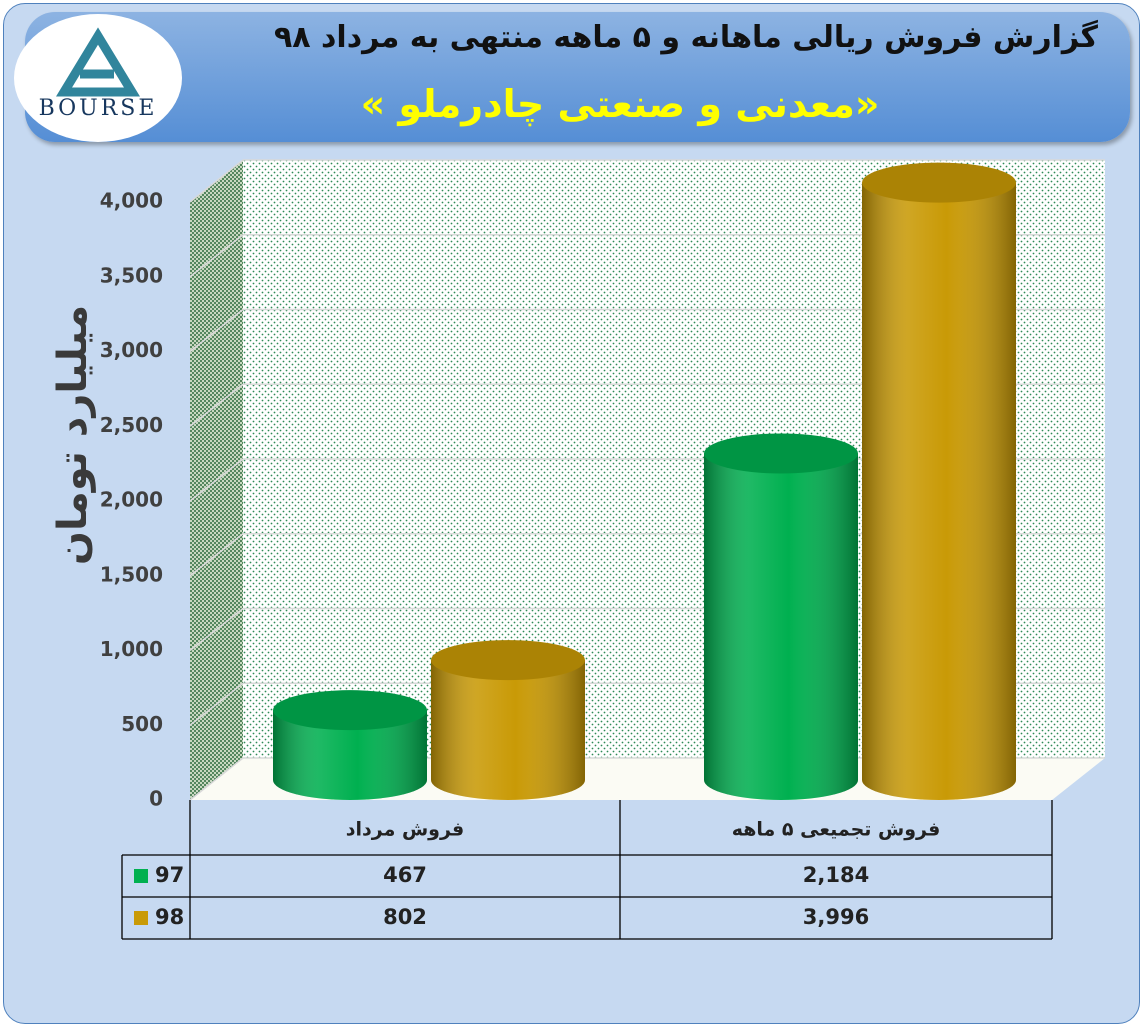  Describe the element at coordinates (405, 830) in the screenshot. I see `x-tick-label: فروش مرداد` at that location.